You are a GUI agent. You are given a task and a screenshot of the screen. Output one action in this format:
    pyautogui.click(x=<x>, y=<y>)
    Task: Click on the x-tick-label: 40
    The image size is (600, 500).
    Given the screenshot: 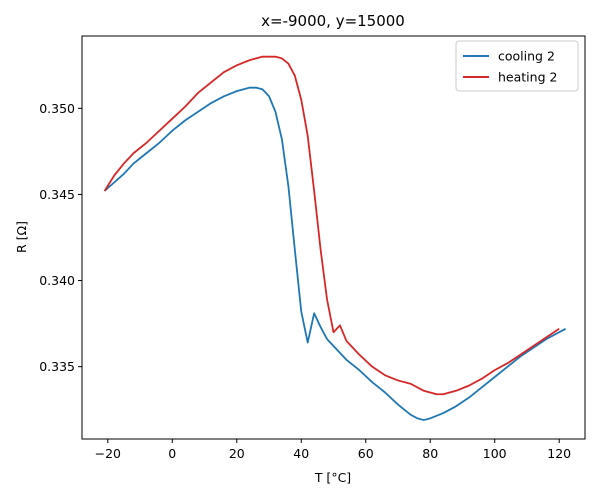 What is the action you would take?
    pyautogui.click(x=301, y=453)
    